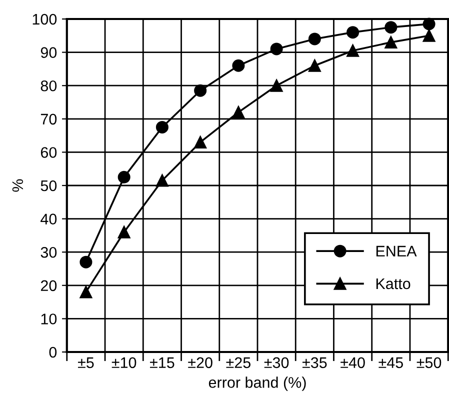 Image resolution: width=449 pixels, height=400 pixels. What do you see at coordinates (314, 362) in the screenshot?
I see `x-tick-label: ±35` at bounding box center [314, 362].